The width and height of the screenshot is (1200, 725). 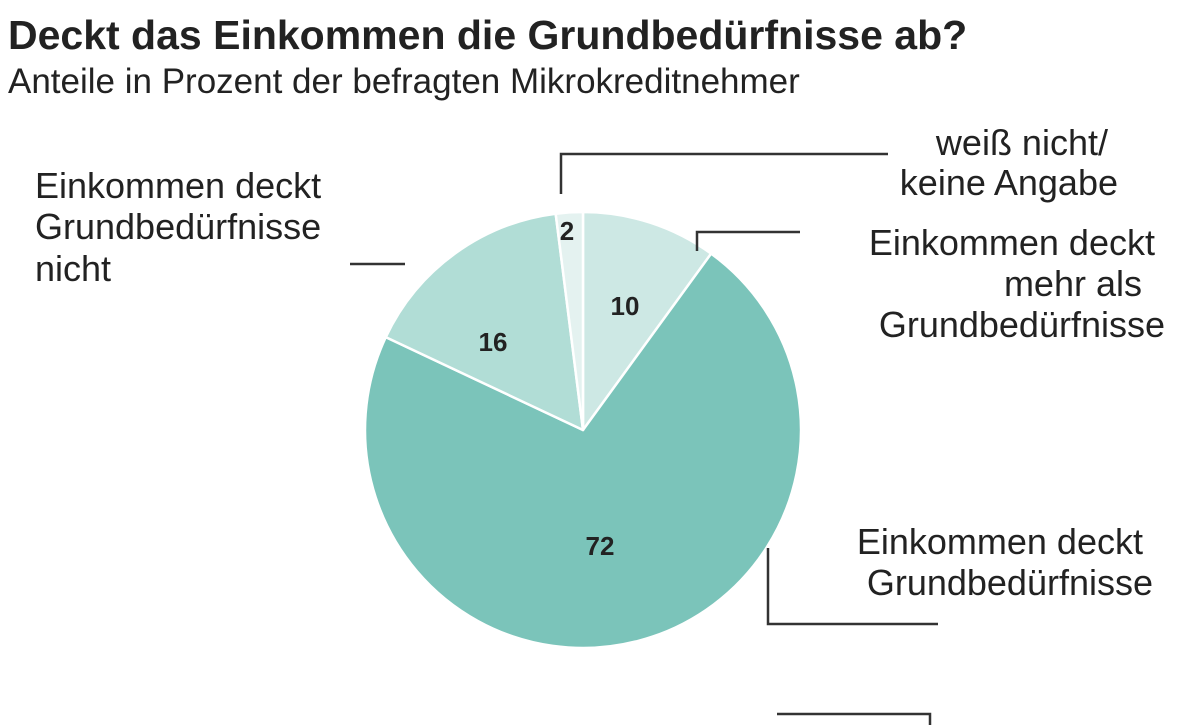 What do you see at coordinates (493, 342) in the screenshot?
I see `value-label-not: 16` at bounding box center [493, 342].